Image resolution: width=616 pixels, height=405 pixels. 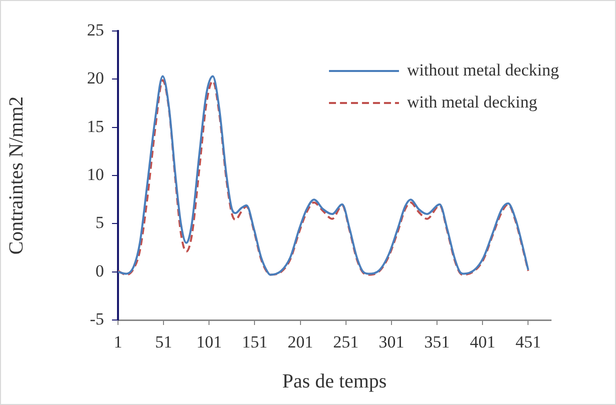 What do you see at coordinates (95, 174) in the screenshot?
I see `y-tick-label: 10` at bounding box center [95, 174].